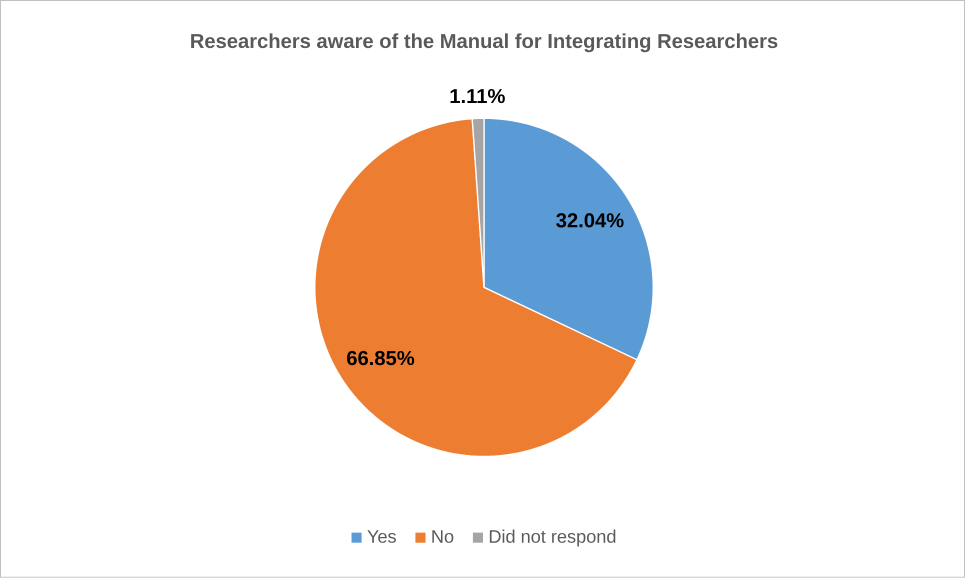 The width and height of the screenshot is (965, 578). Describe the element at coordinates (381, 536) in the screenshot. I see `legend-label: Yes` at that location.